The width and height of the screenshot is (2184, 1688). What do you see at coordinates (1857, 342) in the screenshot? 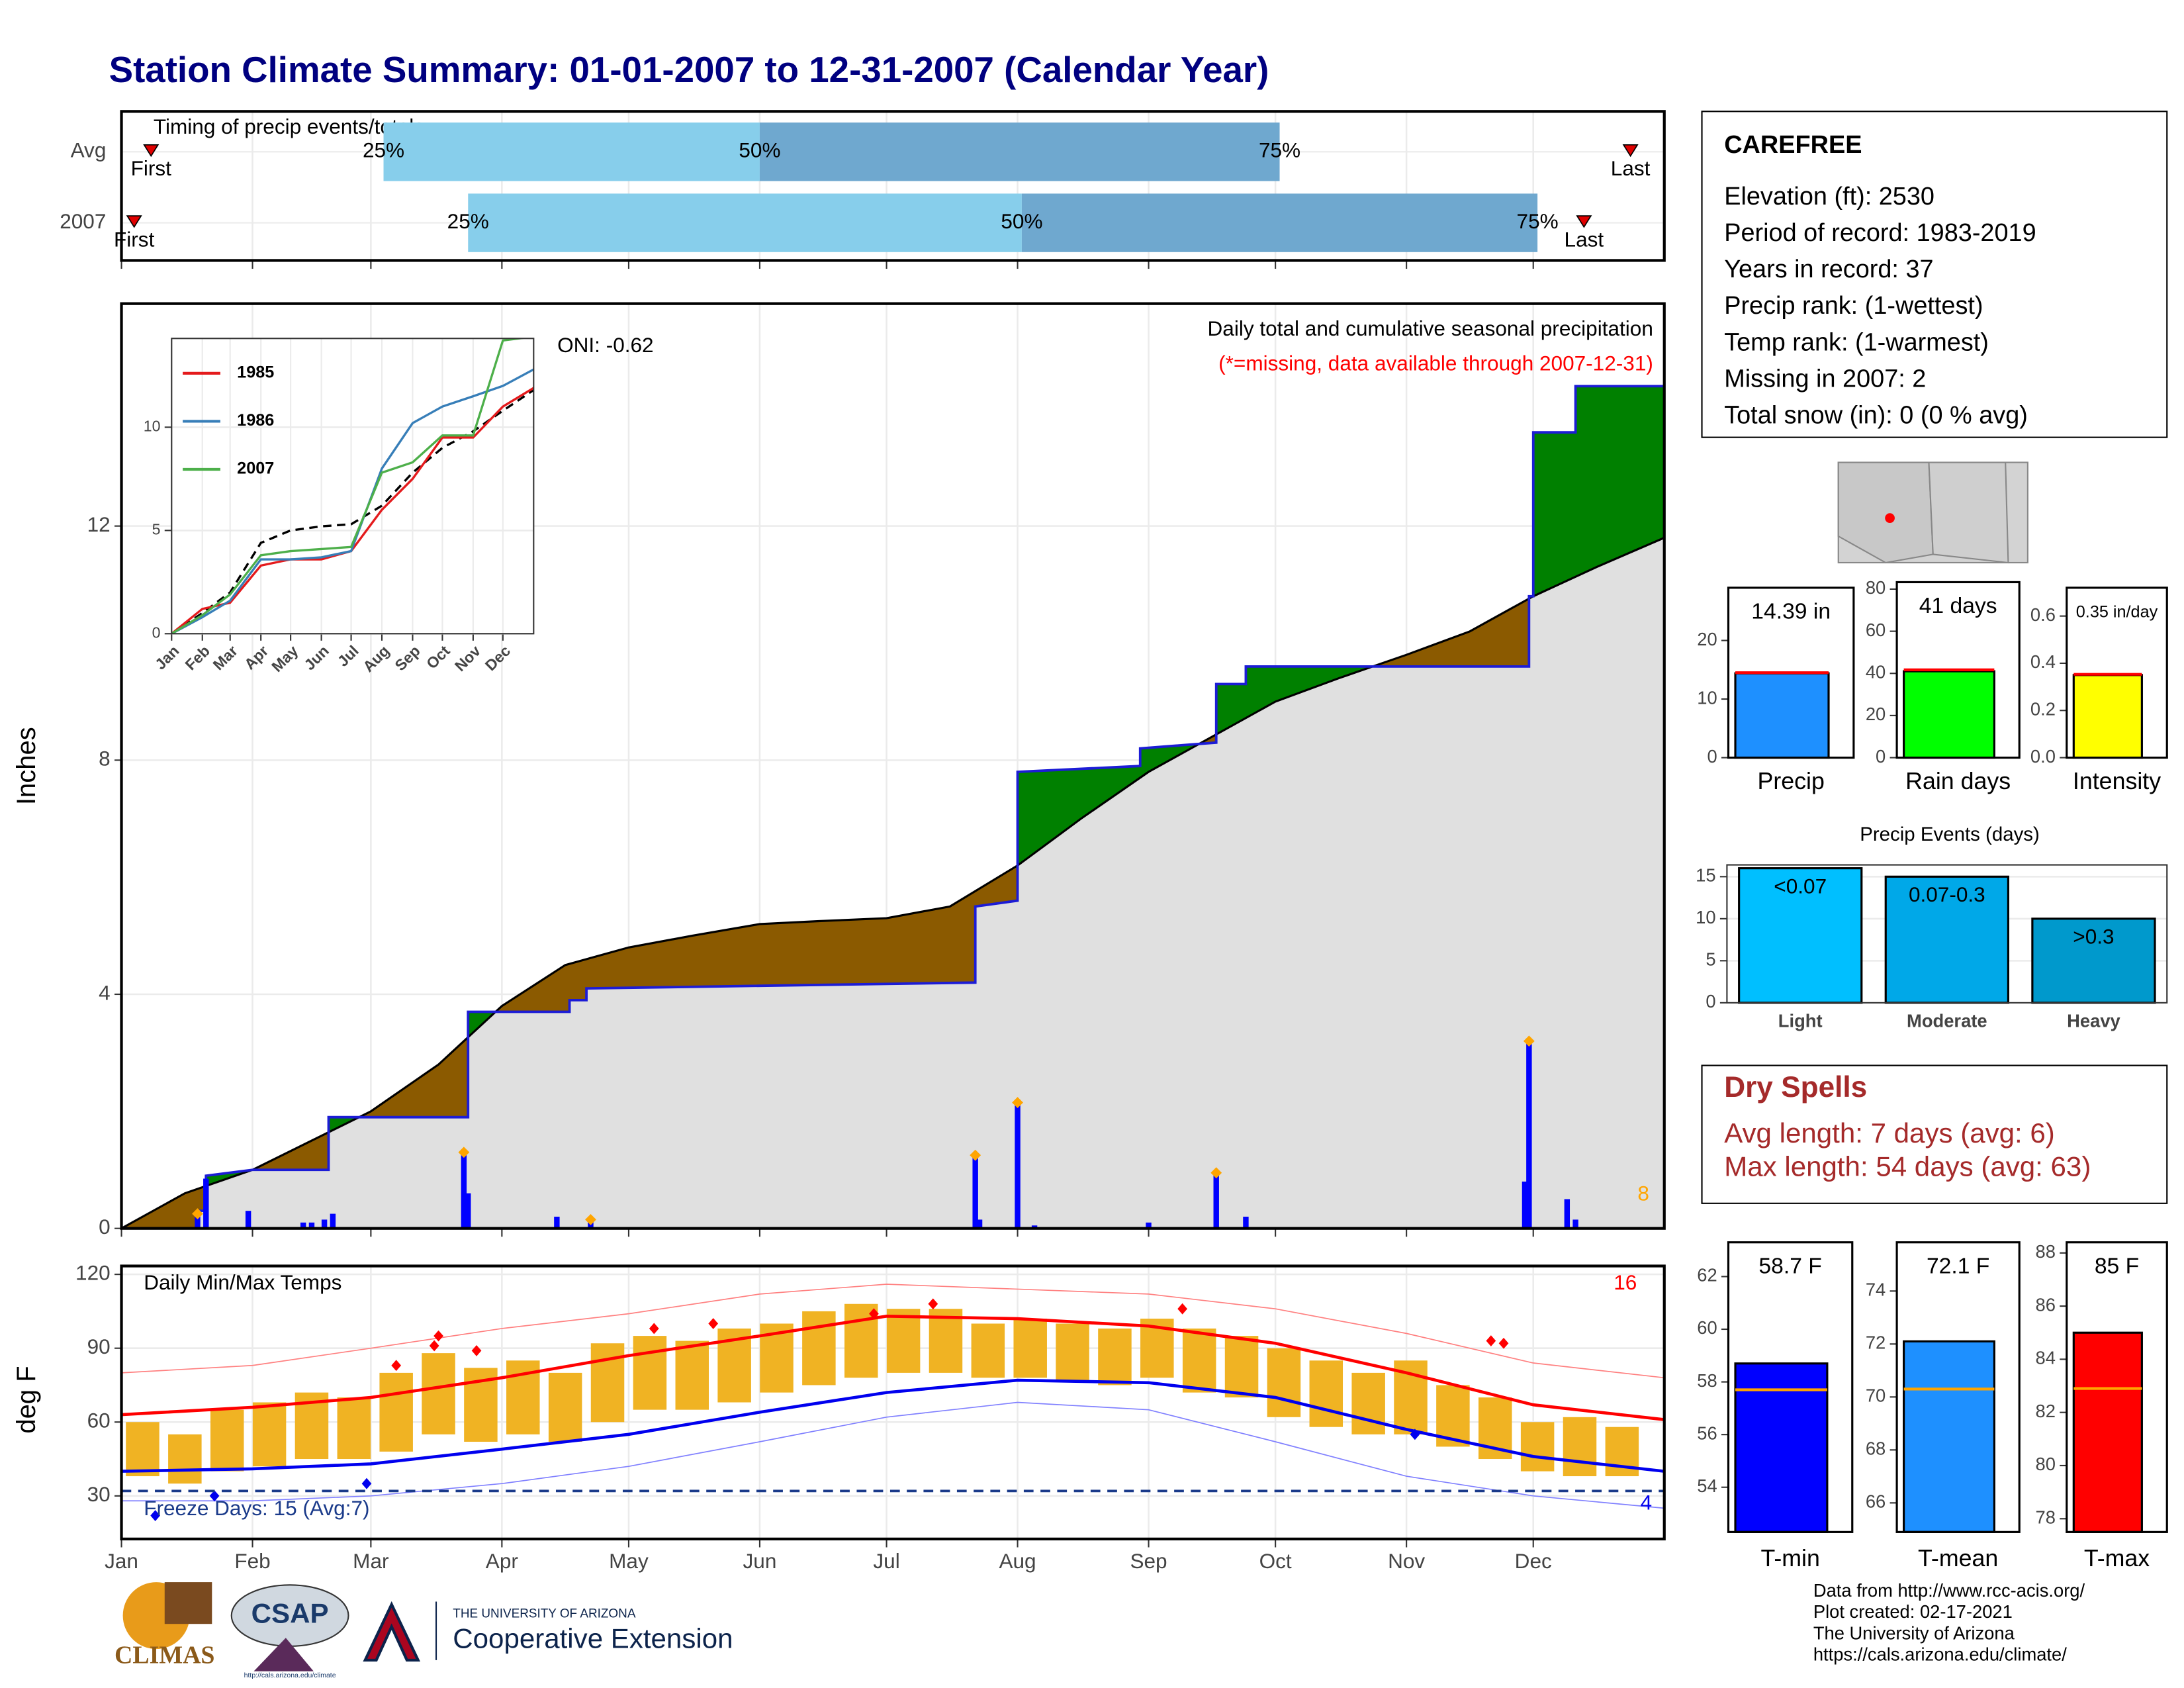
I see `station-info: Temp rank: (1-warmest)` at bounding box center [1857, 342].